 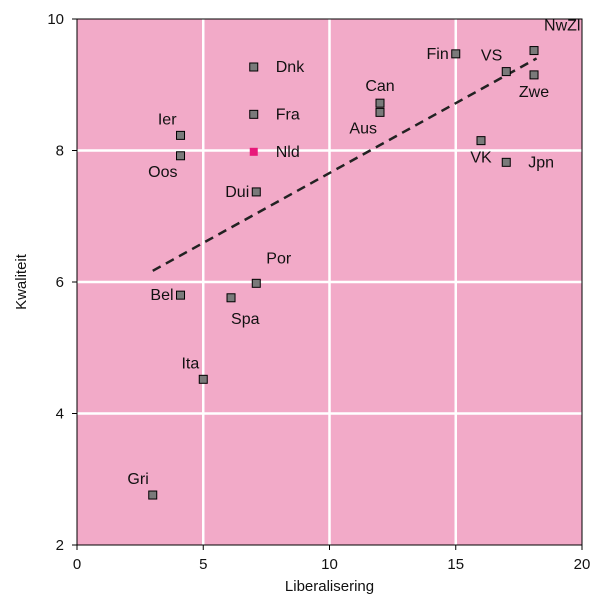 What do you see at coordinates (380, 112) in the screenshot?
I see `point-marker-aus` at bounding box center [380, 112].